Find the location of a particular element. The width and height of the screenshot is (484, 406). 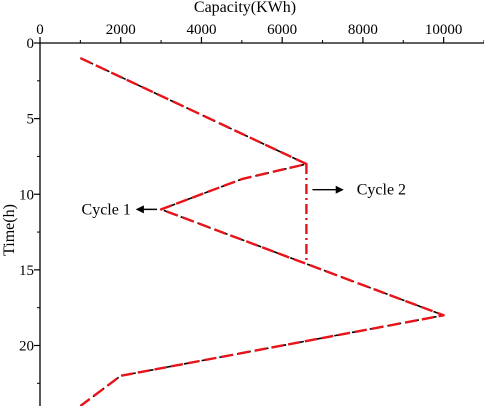

x-tick-label: 8000 is located at coordinates (363, 30).